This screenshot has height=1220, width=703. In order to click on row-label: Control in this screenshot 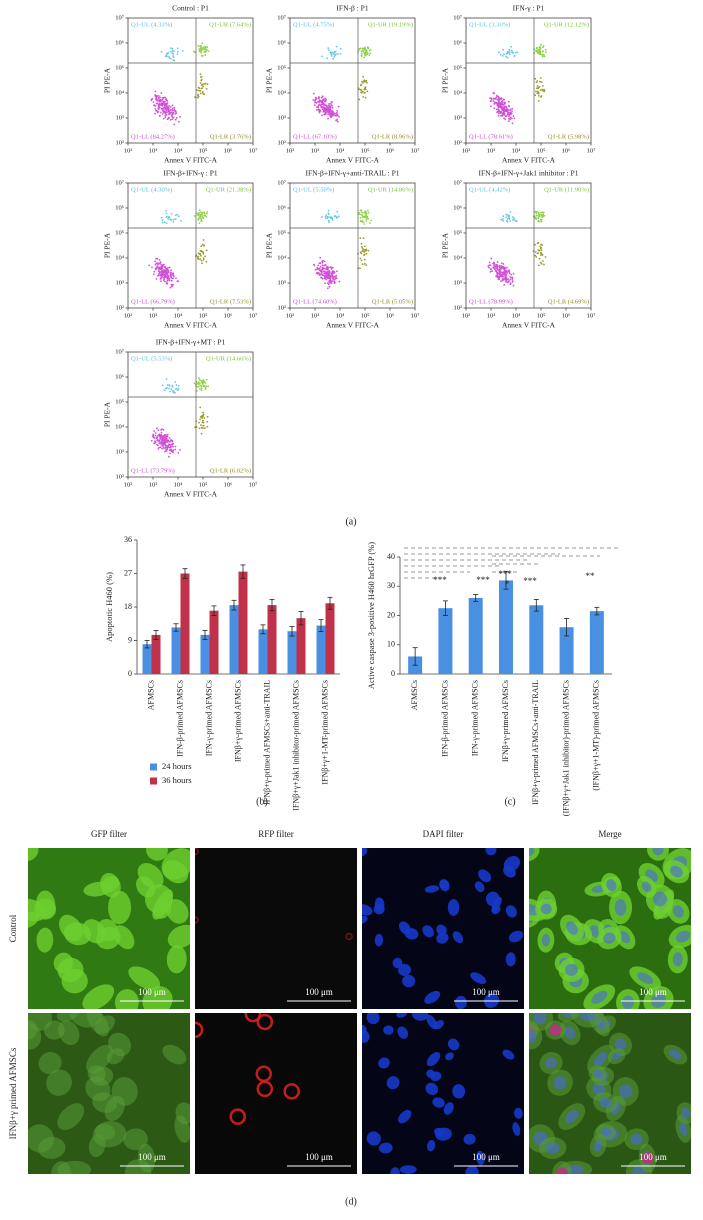, I will do `click(13, 928)`.